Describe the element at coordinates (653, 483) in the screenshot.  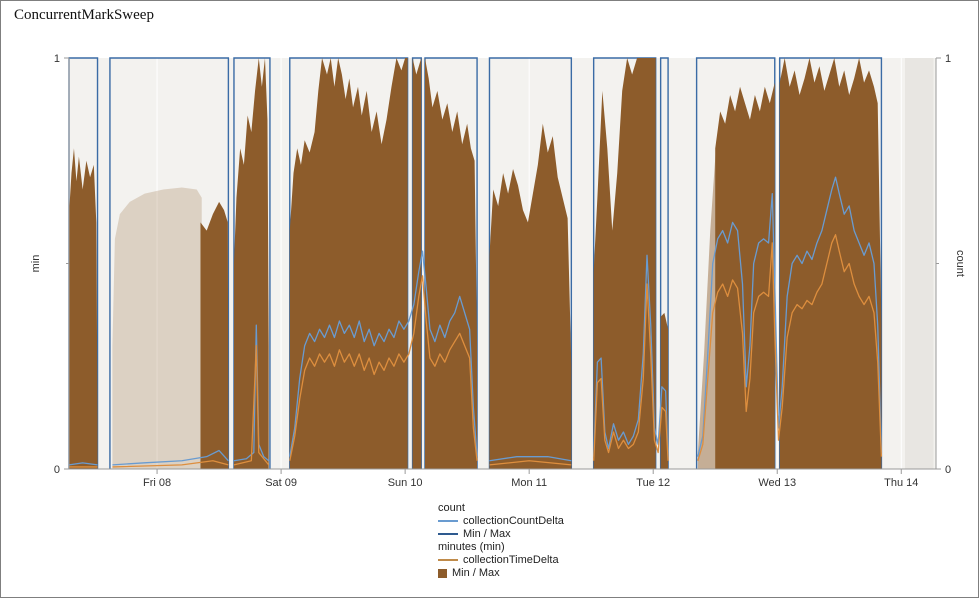
I see `x-tick-label: Tue 12` at that location.